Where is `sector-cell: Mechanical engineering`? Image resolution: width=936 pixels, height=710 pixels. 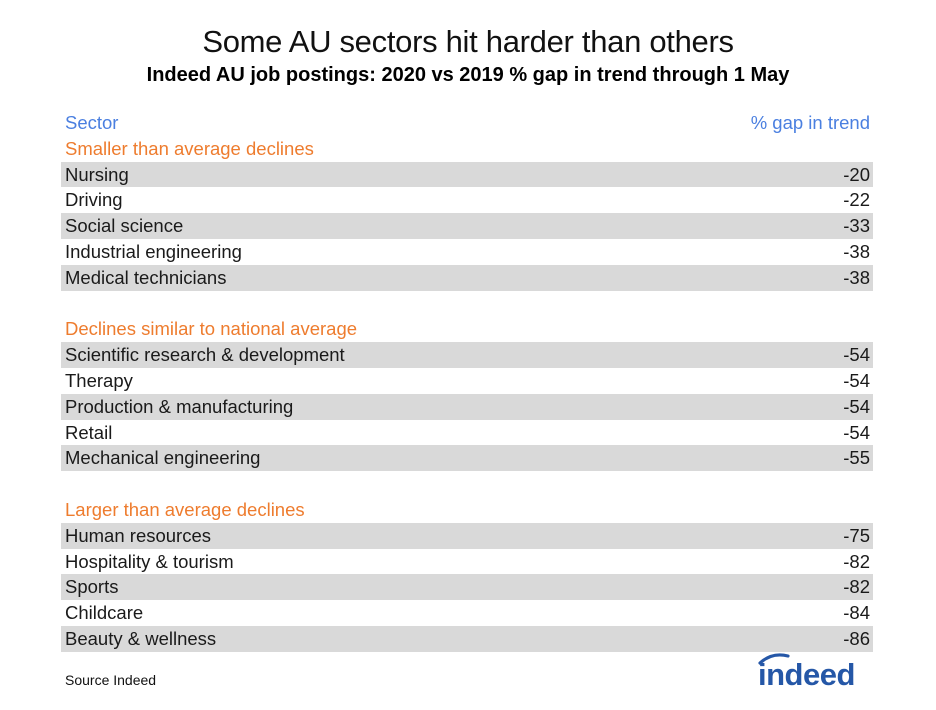
sector-cell: Mechanical engineering is located at coordinates (163, 458).